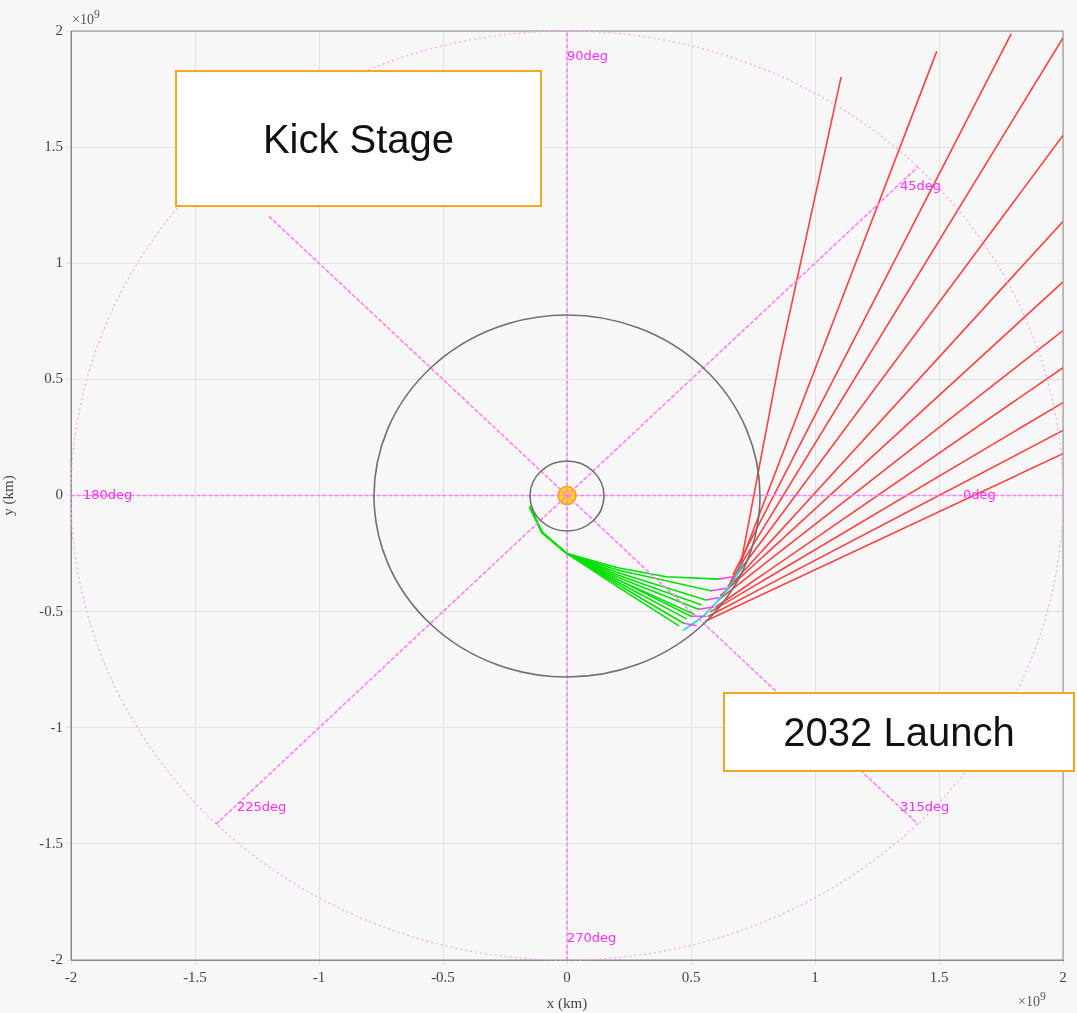 The image size is (1077, 1013). Describe the element at coordinates (8, 495) in the screenshot. I see `y-axis-title: y (km)` at that location.